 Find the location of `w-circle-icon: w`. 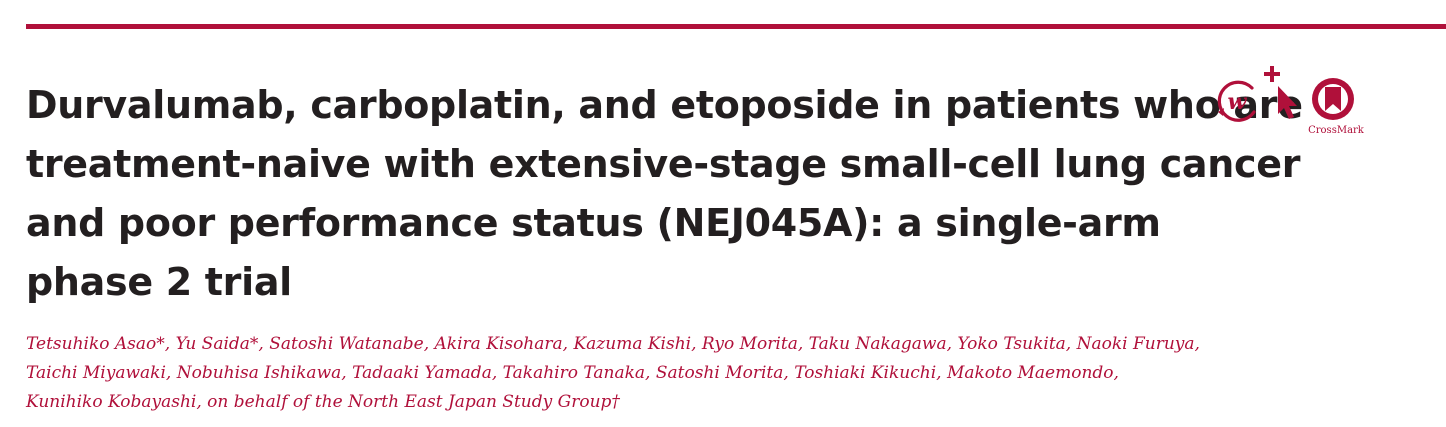

w-circle-icon: w is located at coordinates (1238, 102).